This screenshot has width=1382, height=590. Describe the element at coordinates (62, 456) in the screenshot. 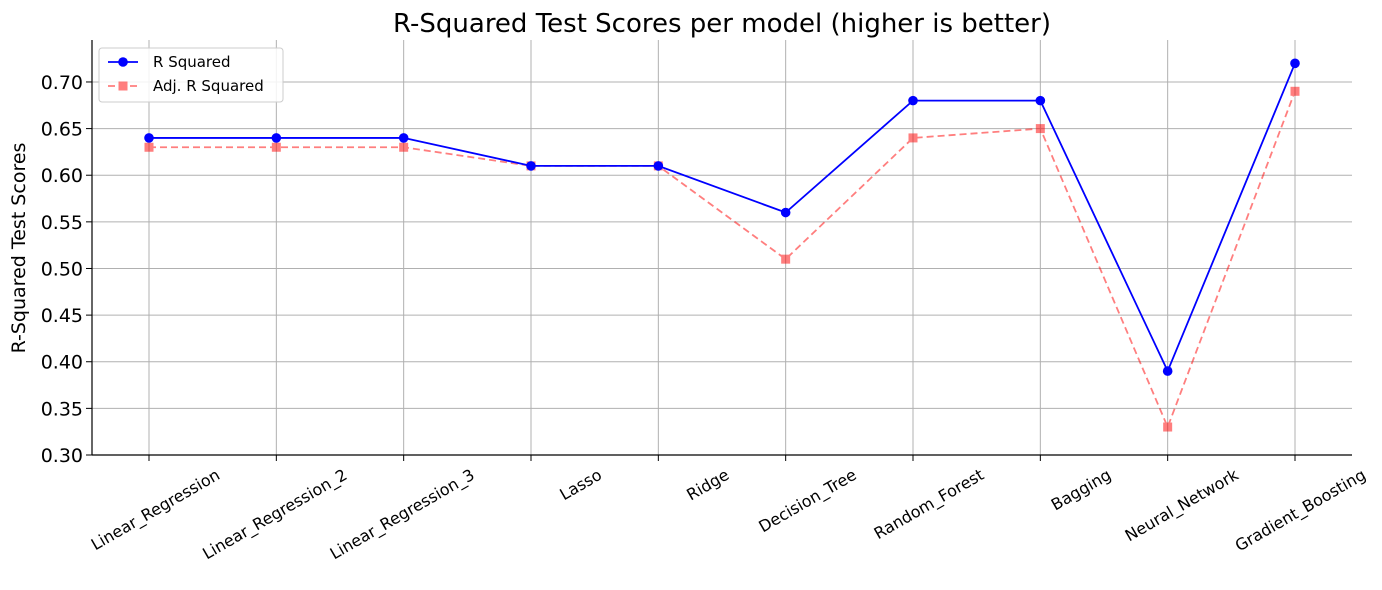

I see `y-tick-label: 0.30` at that location.